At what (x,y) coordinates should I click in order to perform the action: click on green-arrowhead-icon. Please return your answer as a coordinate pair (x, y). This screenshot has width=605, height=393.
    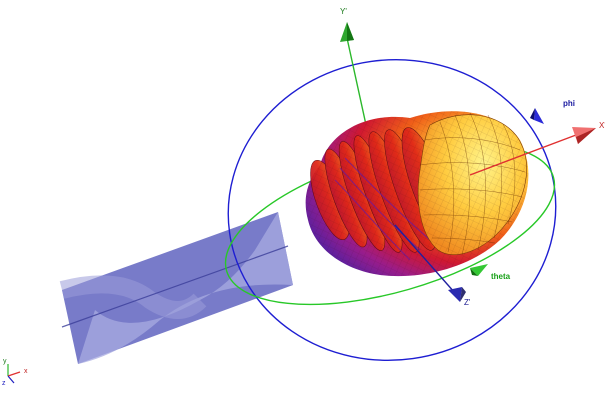
    Looking at the image, I should click on (479, 270).